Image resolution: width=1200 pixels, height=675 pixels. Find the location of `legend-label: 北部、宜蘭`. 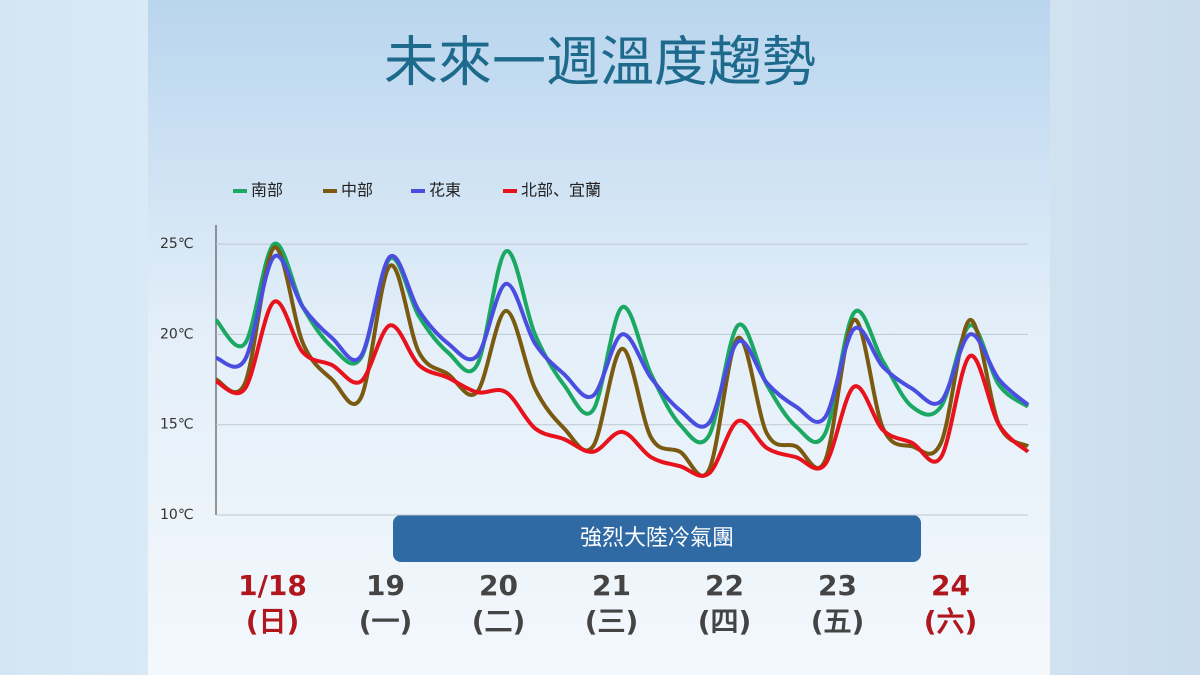

legend-label: 北部、宜蘭 is located at coordinates (561, 190).